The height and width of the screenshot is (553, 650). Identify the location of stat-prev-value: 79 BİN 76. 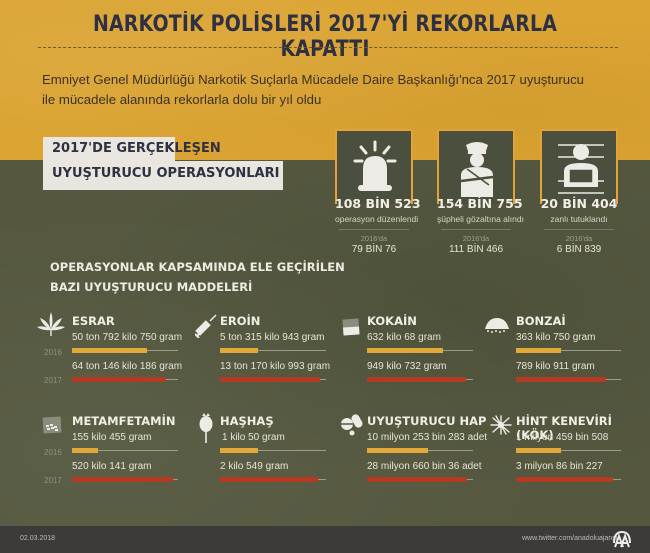
(374, 249).